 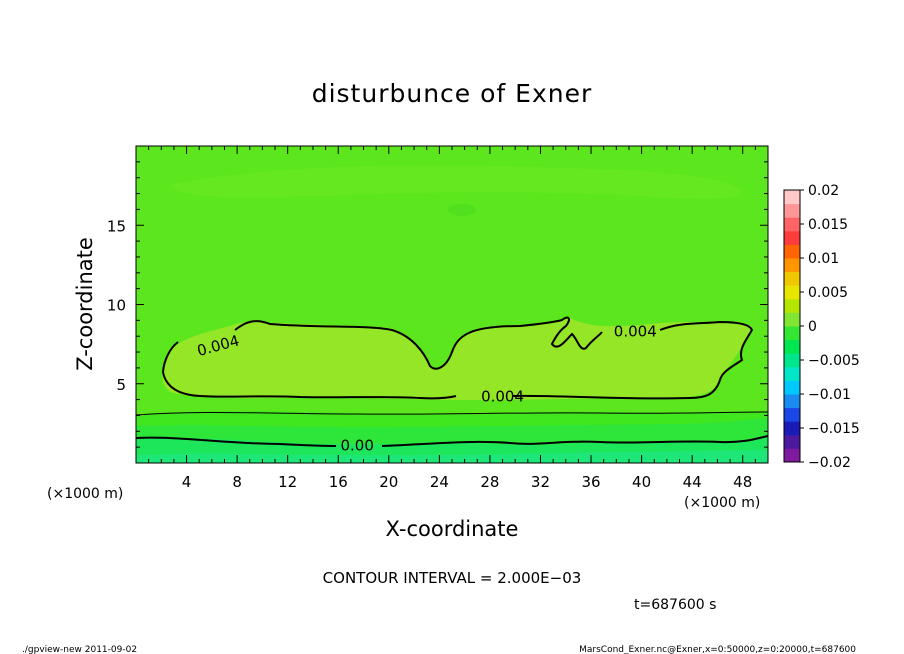 What do you see at coordinates (828, 225) in the screenshot?
I see `colorbar-tick-label: 0.015` at bounding box center [828, 225].